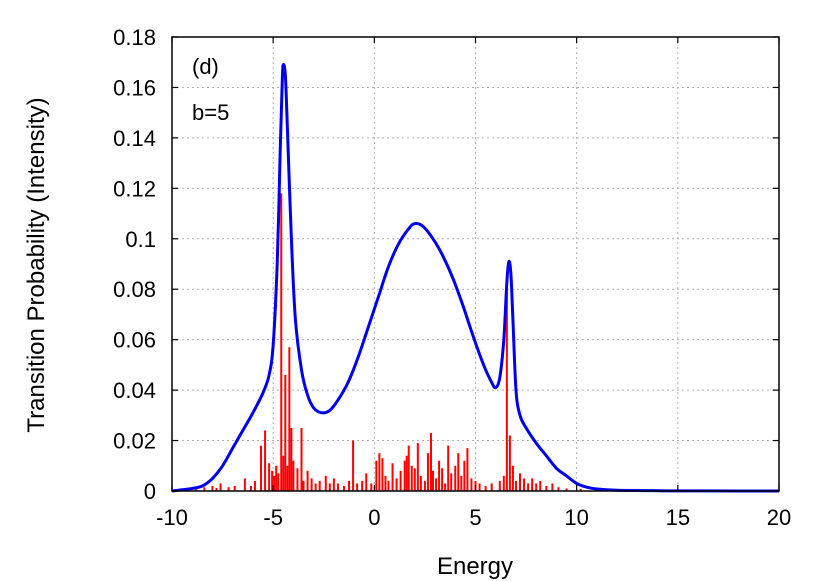 The image size is (830, 581). I want to click on y-tick-label: 0.16, so click(134, 87).